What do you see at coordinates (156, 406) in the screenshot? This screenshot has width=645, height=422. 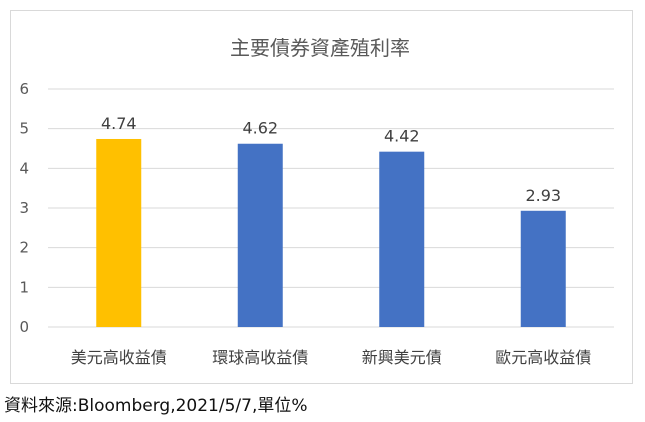 I see `source-note: 資料來源:Bloomberg,2021/5/7,單位%` at bounding box center [156, 406].